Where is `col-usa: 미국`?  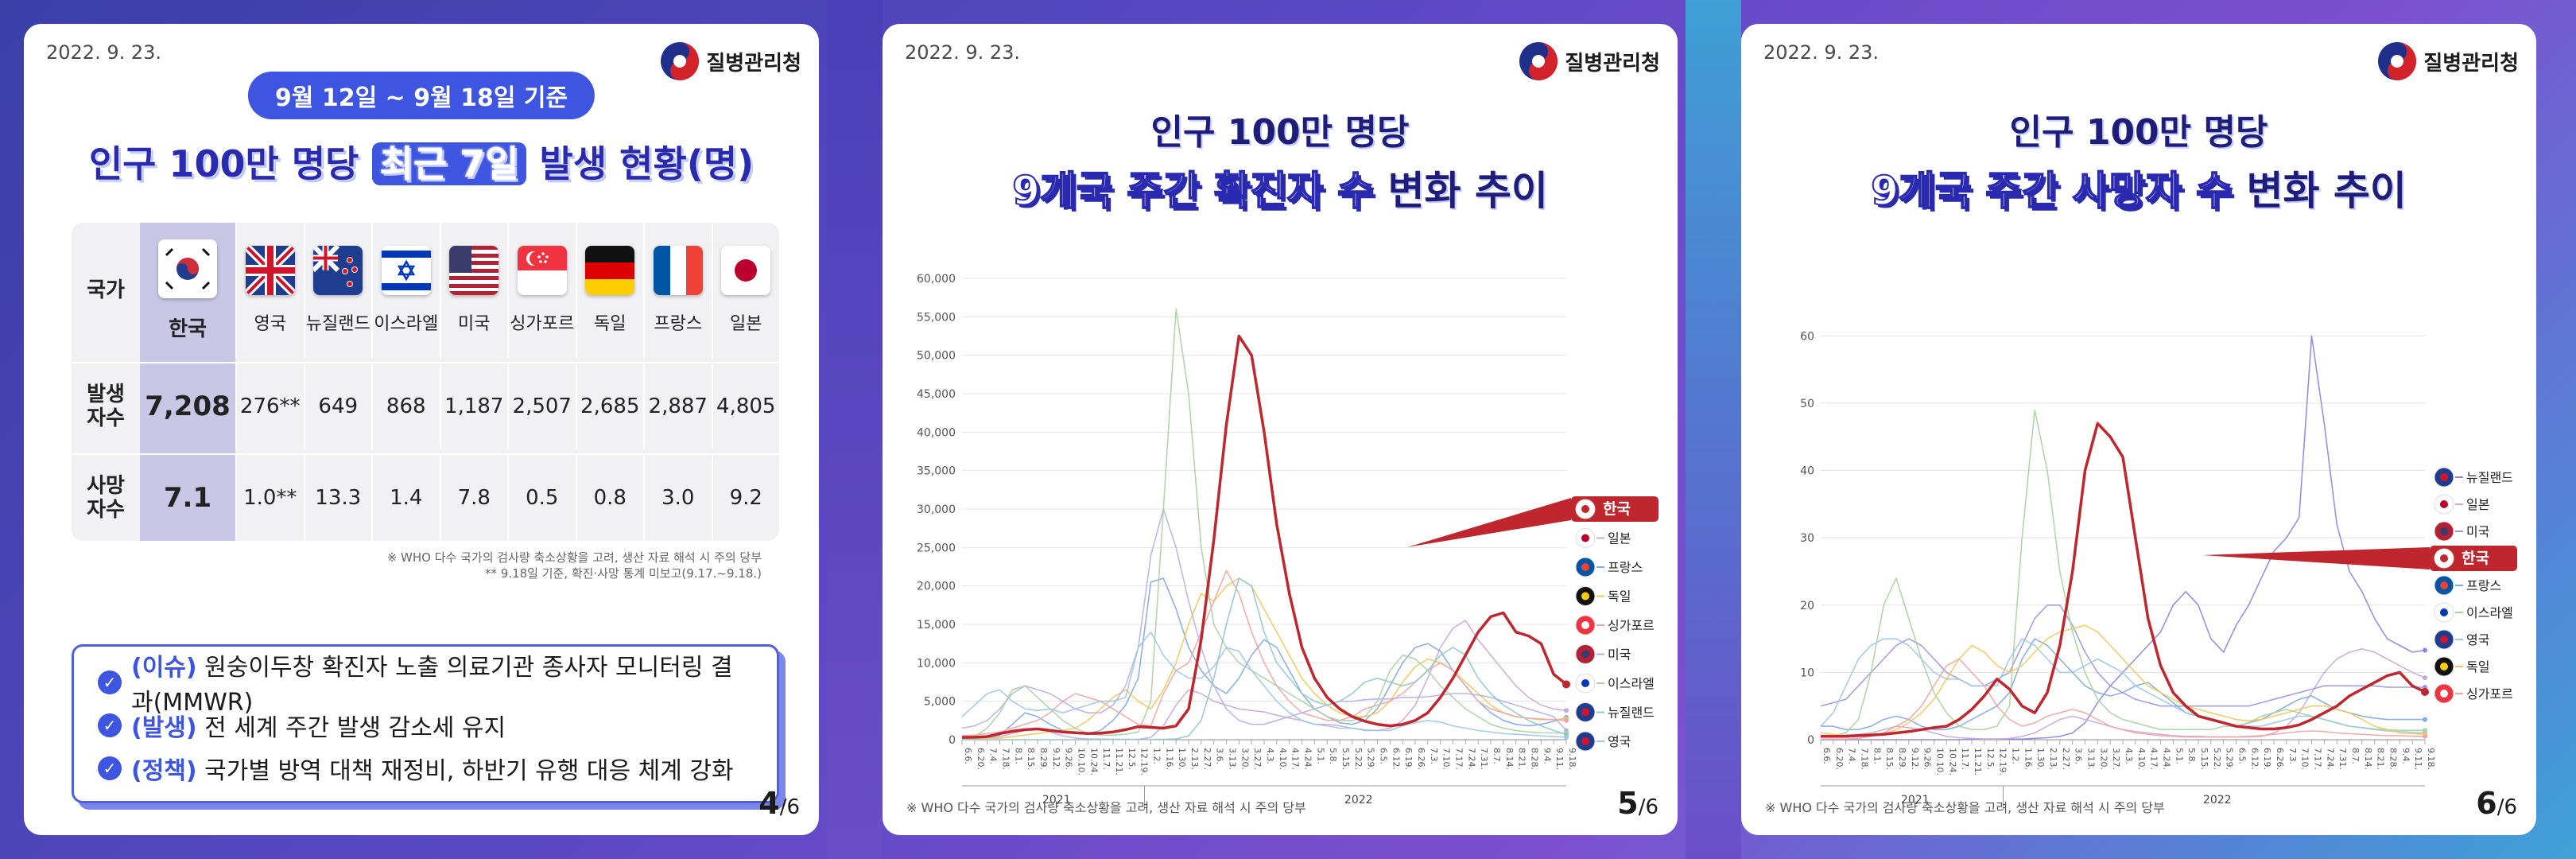
col-usa: 미국 is located at coordinates (474, 290).